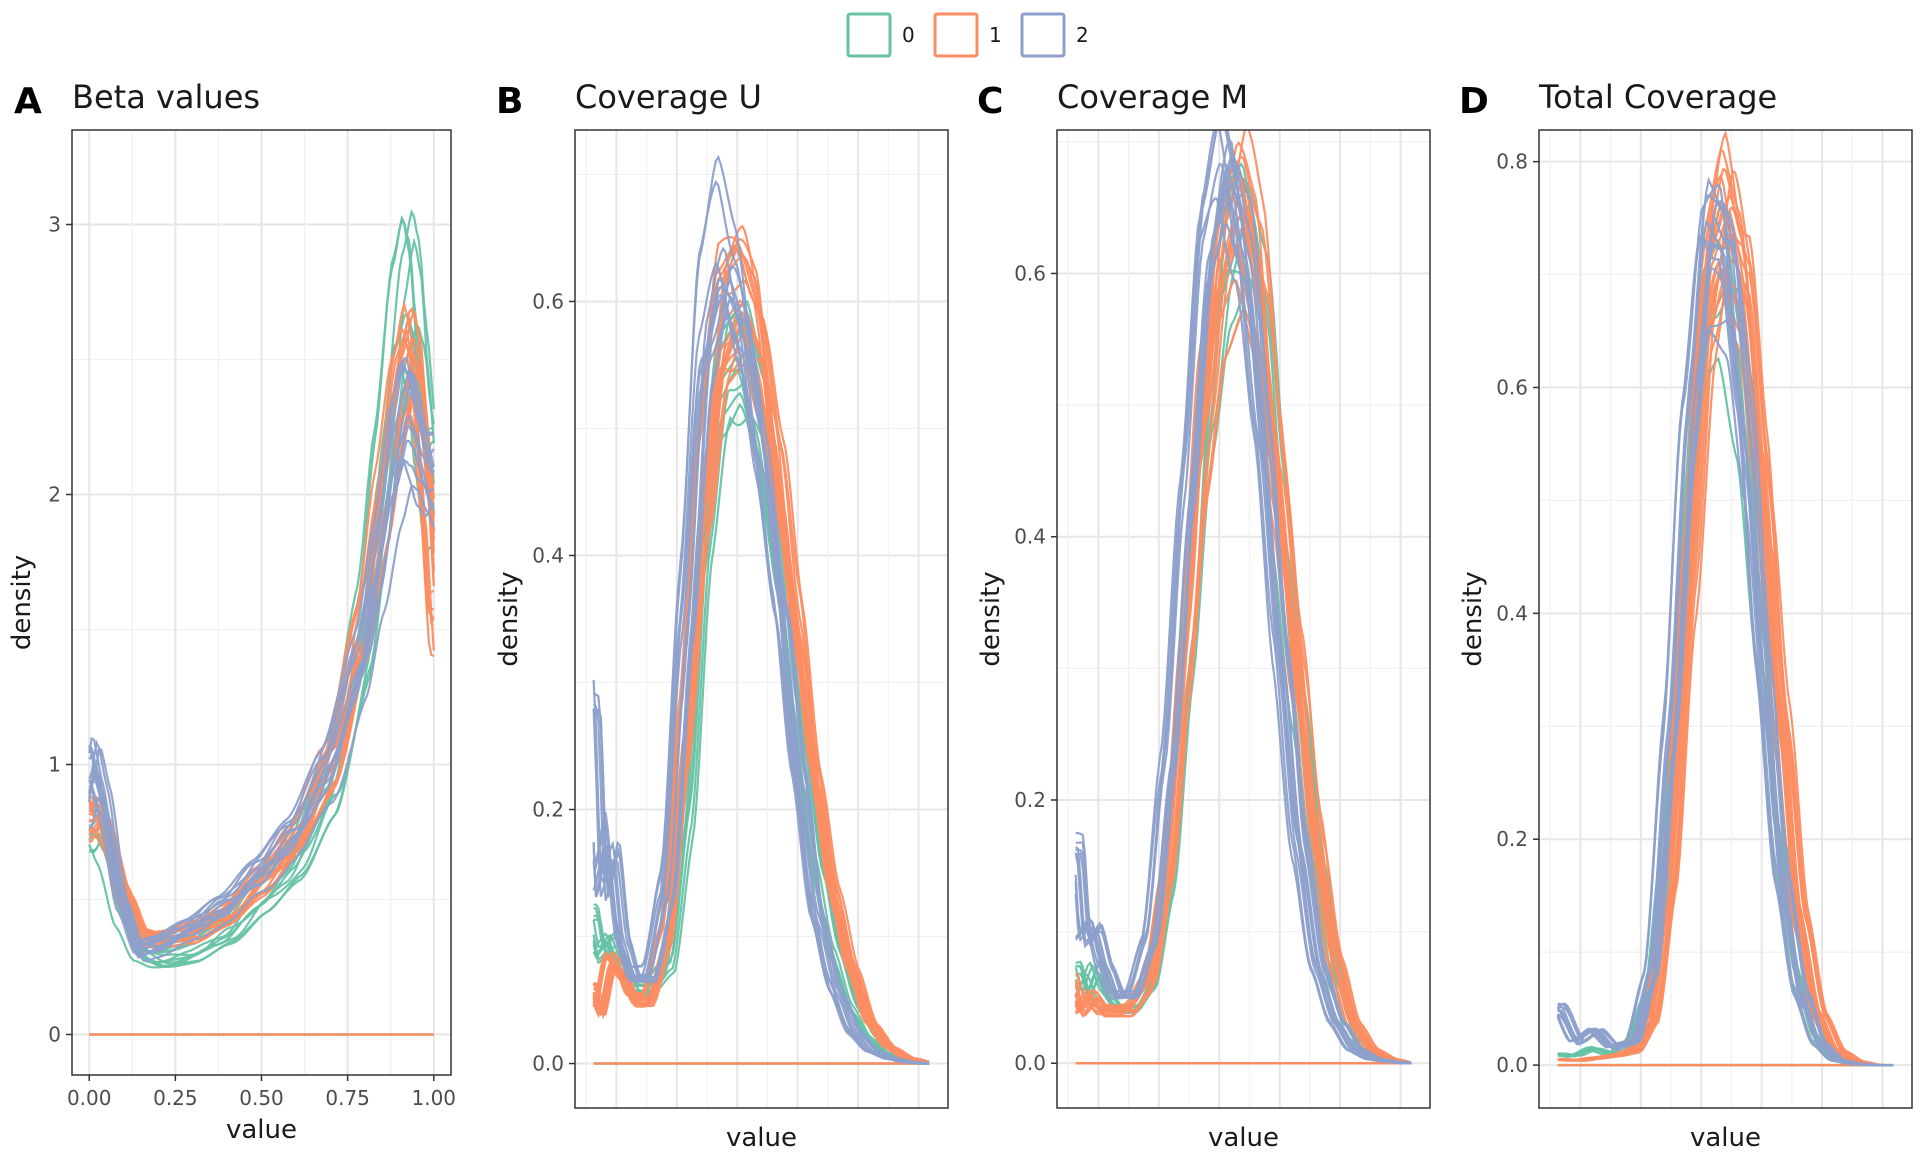 The image size is (1920, 1152). I want to click on y-tick-label: 0.8, so click(1512, 162).